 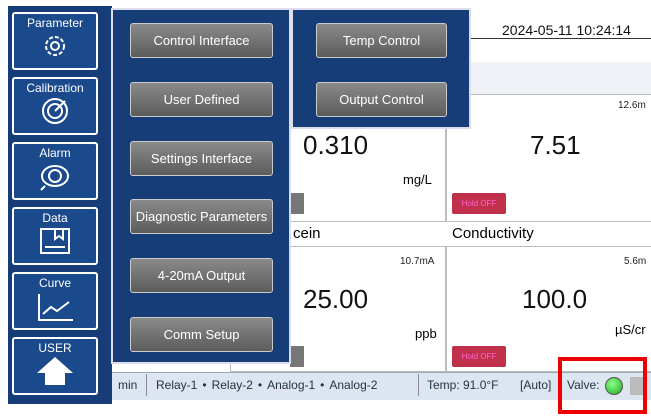 I want to click on submenu-button: Temp Control, so click(x=381, y=40).